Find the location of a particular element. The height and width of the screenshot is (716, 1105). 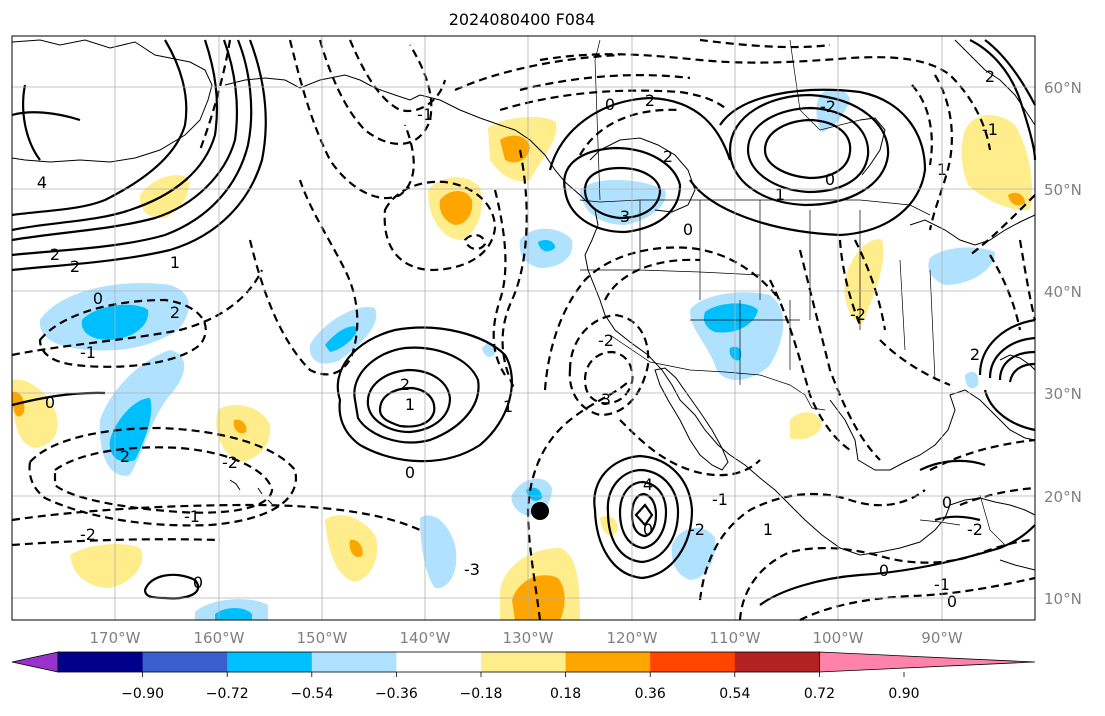

colorbar-tick-label: 0.18 is located at coordinates (565, 694).